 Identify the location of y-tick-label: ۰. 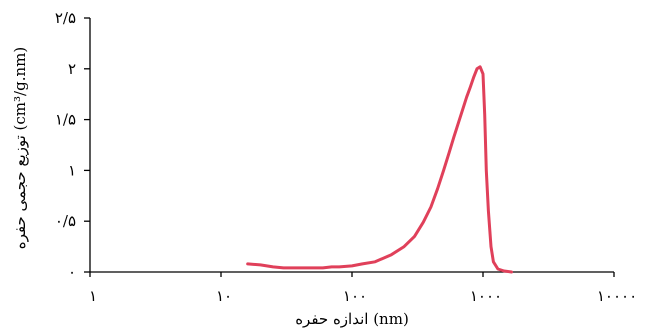
(72, 272).